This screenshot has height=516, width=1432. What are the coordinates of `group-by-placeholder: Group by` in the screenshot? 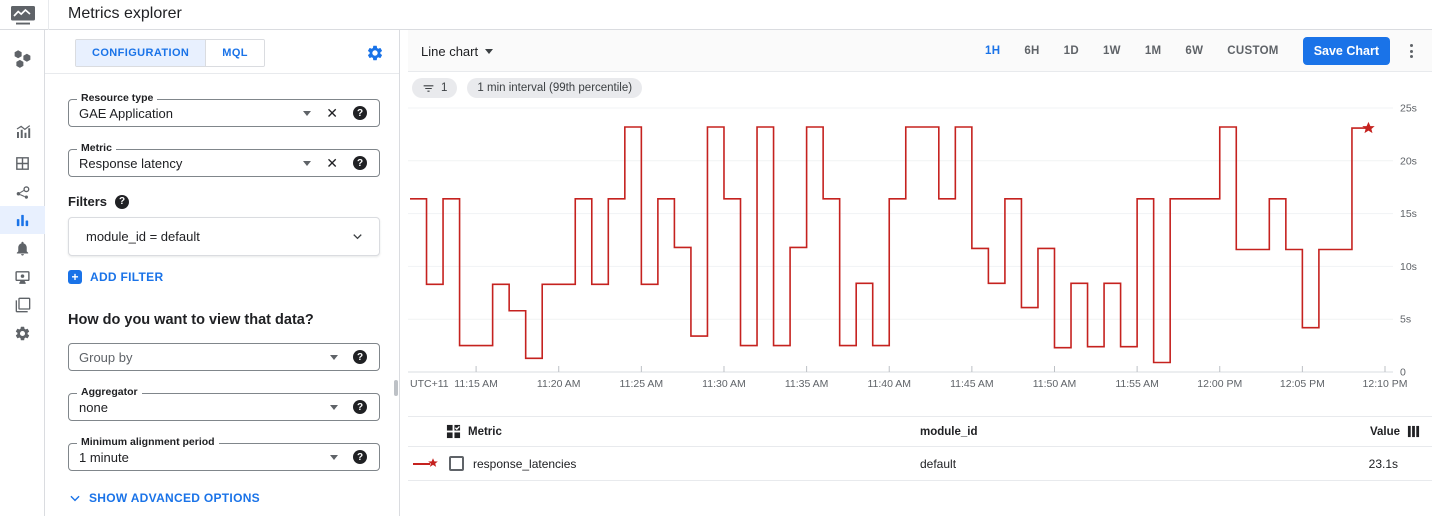 It's located at (106, 357).